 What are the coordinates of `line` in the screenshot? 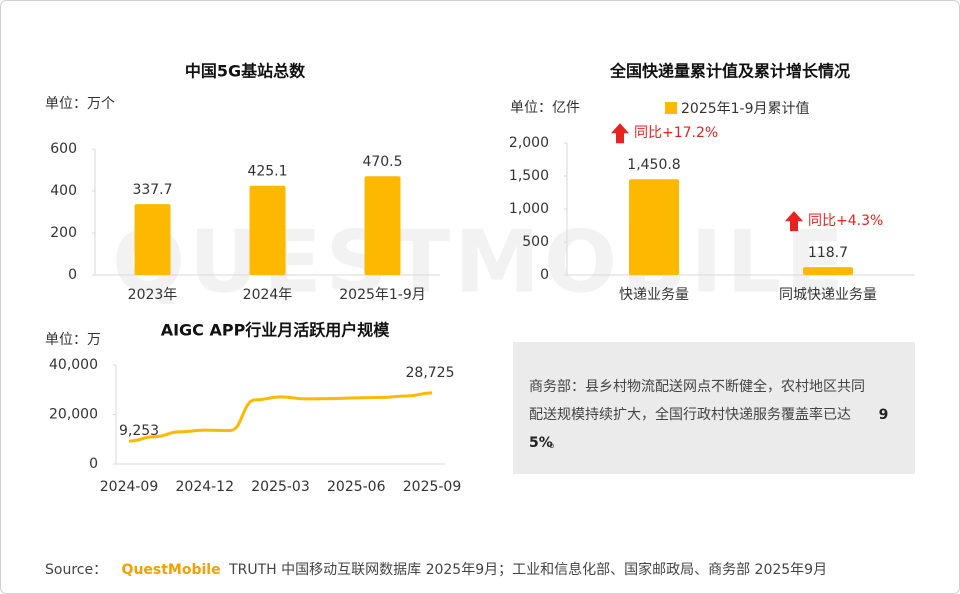 It's located at (280, 417).